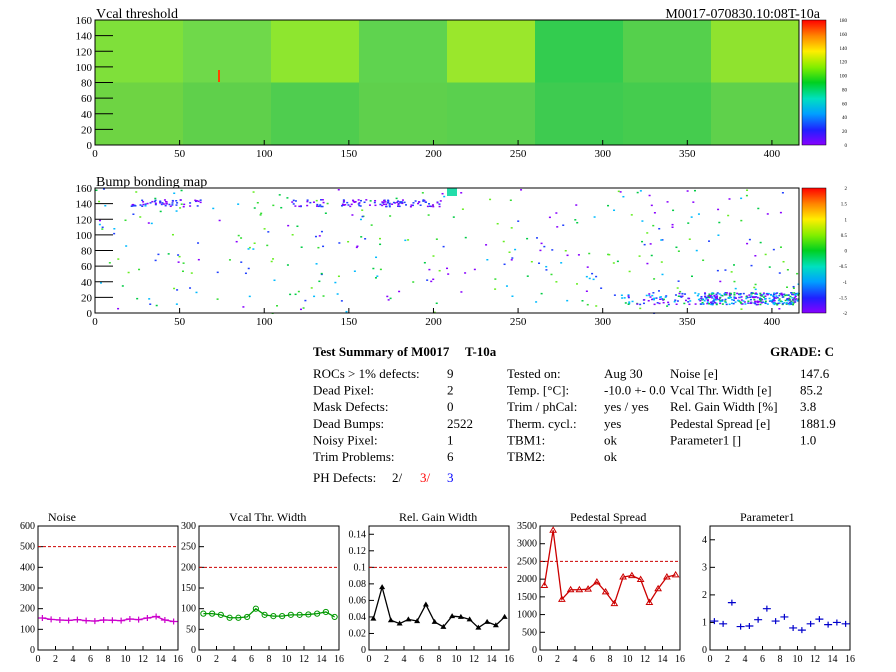  What do you see at coordinates (27, 609) in the screenshot?
I see `y-tick-label: 200` at bounding box center [27, 609].